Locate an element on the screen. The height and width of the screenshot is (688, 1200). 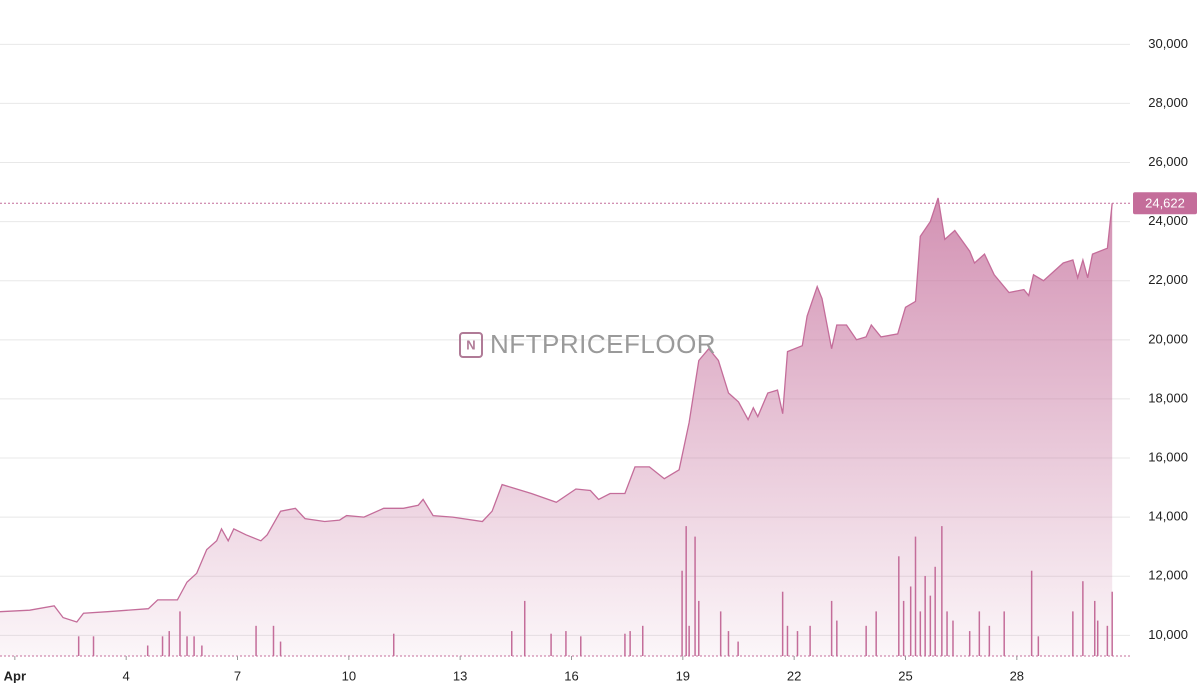
y-tick-label: 22,000 is located at coordinates (1168, 279).